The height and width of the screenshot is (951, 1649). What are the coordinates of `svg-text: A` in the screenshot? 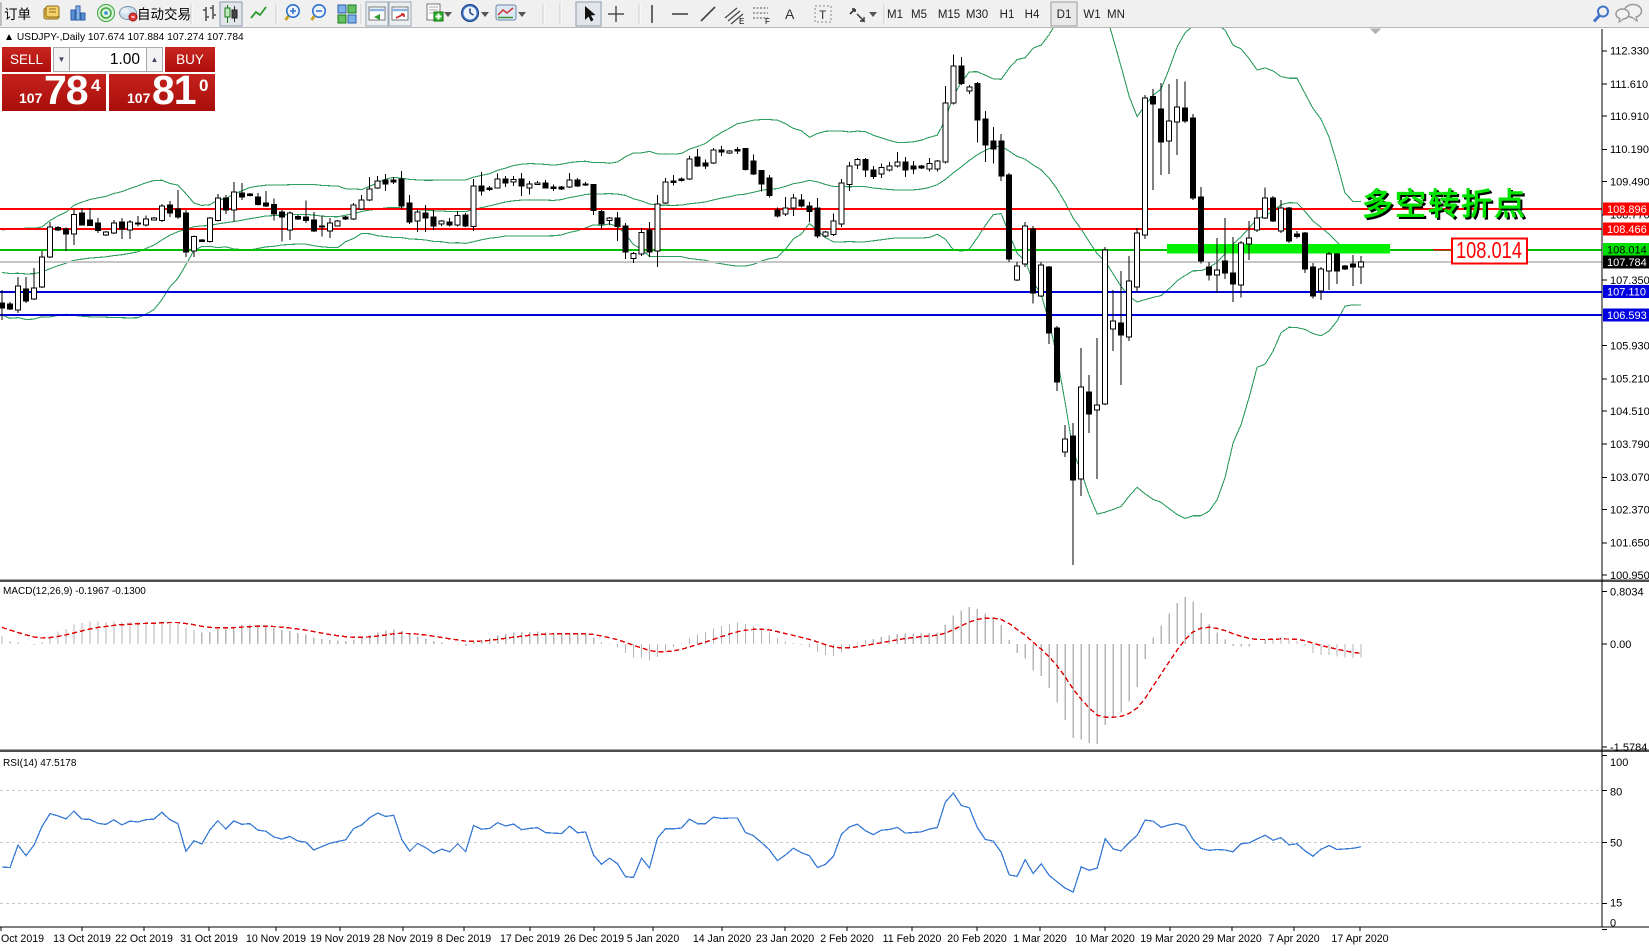 It's located at (790, 14).